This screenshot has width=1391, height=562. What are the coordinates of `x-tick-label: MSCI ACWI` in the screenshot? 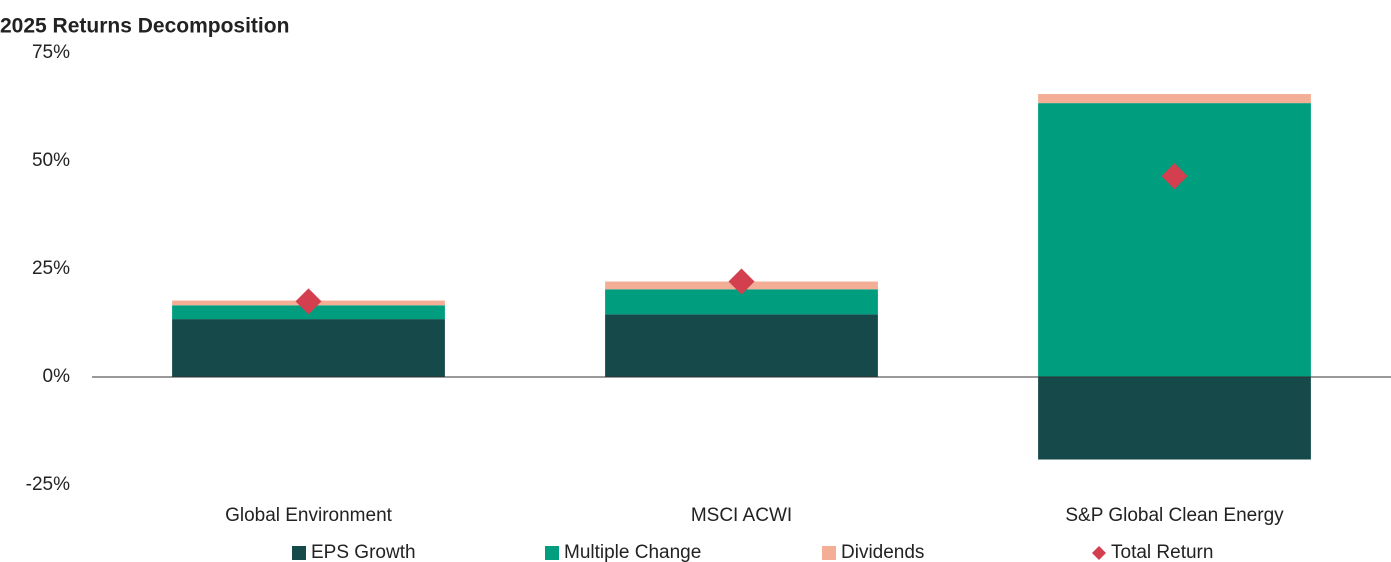 It's located at (741, 515).